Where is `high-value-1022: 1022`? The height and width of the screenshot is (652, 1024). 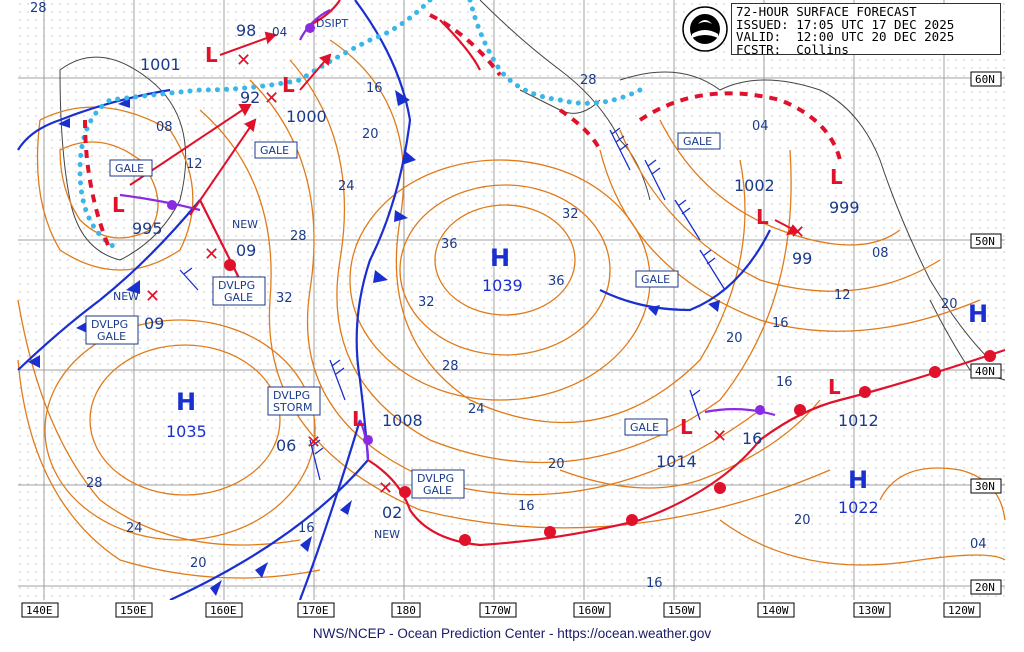 high-value-1022: 1022 is located at coordinates (858, 507).